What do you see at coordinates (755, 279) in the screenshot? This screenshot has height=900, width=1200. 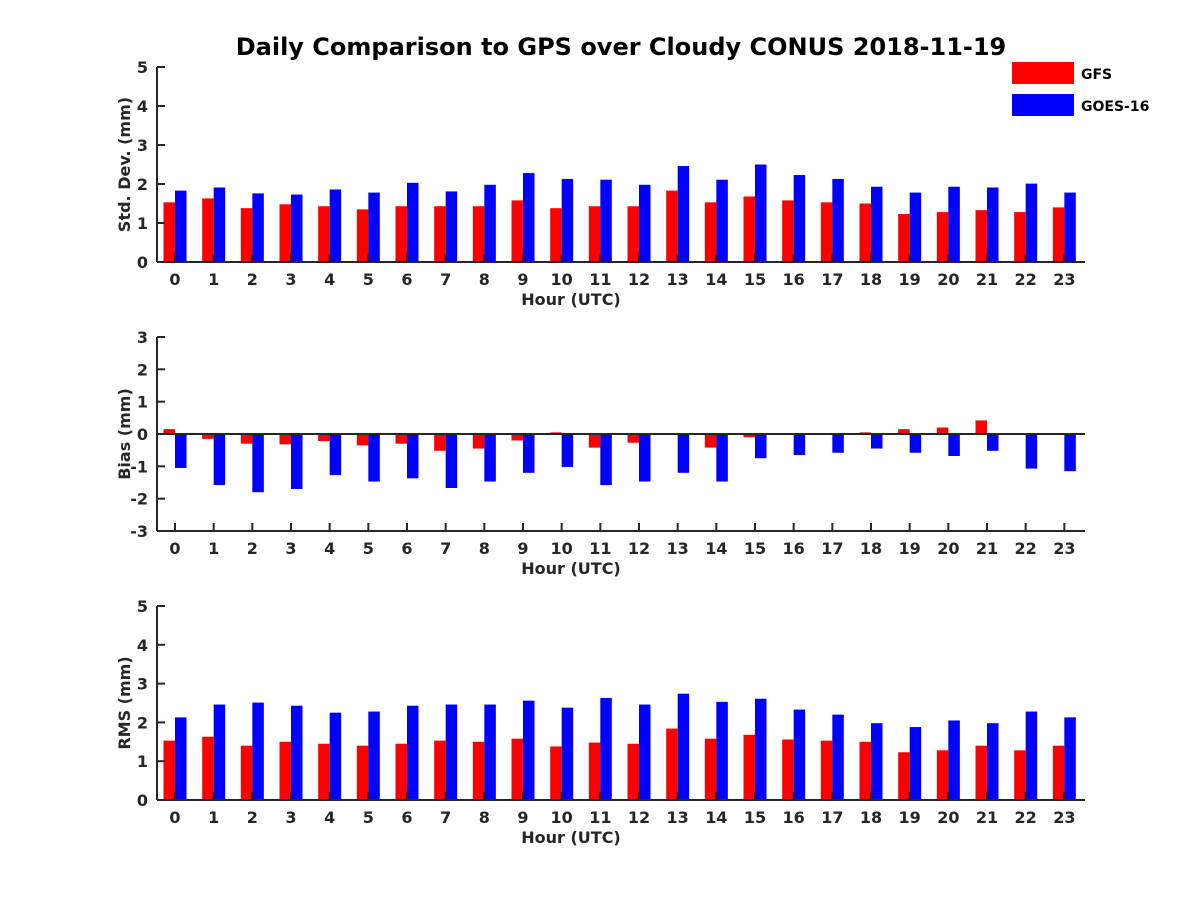 I see `x-tick-label-std-dev: 15` at bounding box center [755, 279].